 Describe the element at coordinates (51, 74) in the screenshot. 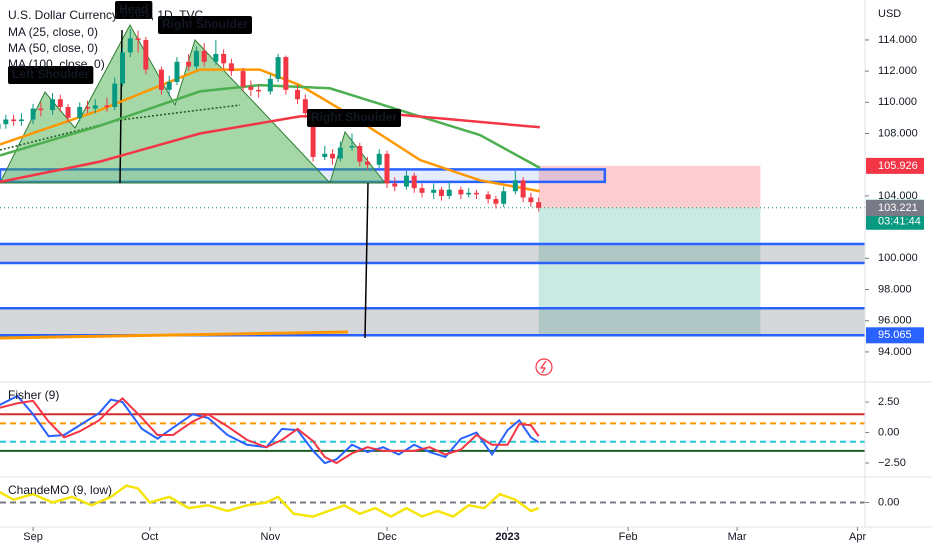

I see `annotation-label: Left Shoulder` at that location.